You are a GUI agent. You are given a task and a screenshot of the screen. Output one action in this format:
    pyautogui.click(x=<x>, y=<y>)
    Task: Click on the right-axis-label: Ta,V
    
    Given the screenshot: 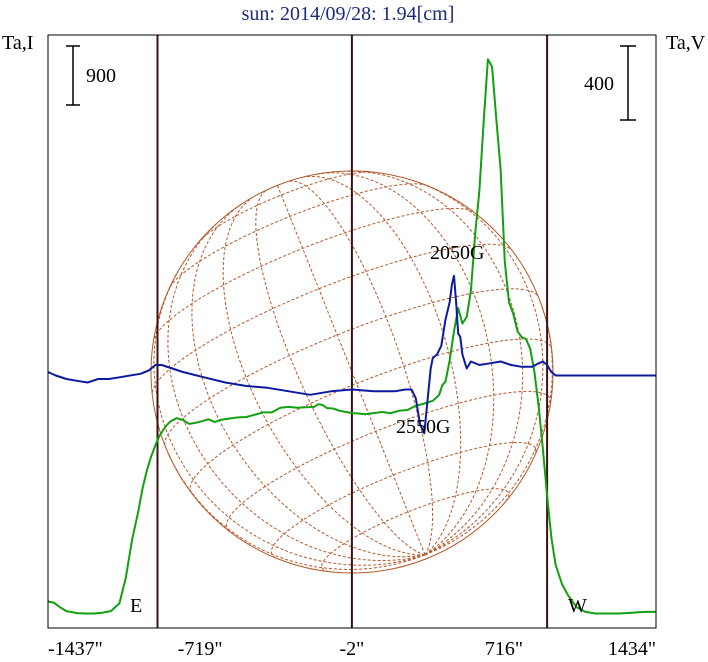 What is the action you would take?
    pyautogui.click(x=686, y=43)
    